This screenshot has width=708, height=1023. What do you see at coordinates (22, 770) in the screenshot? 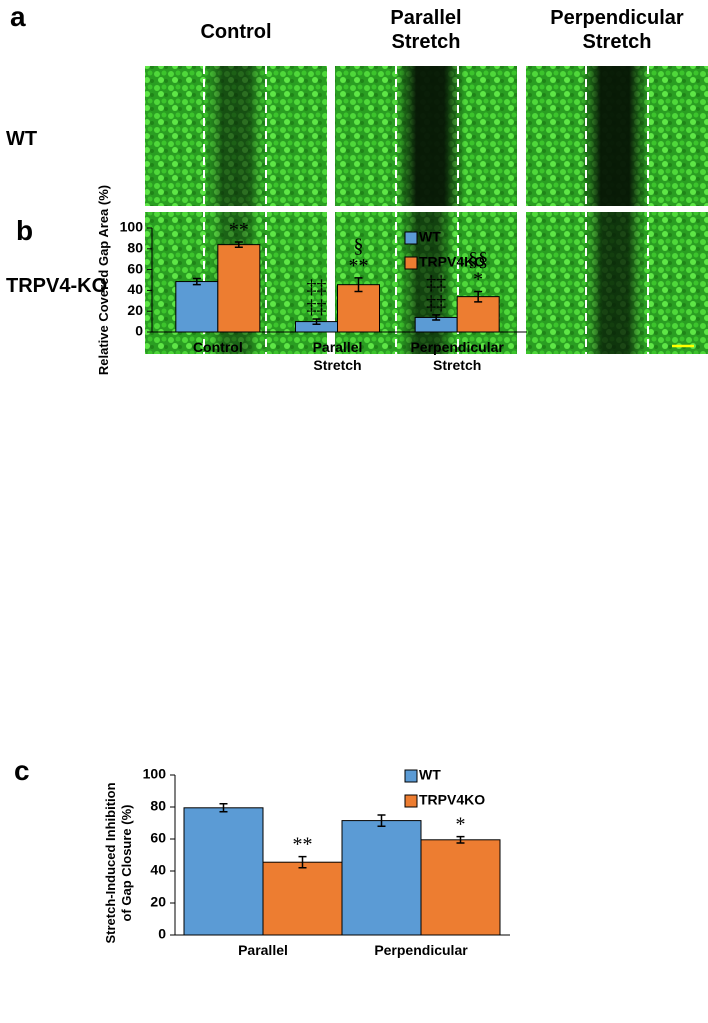
I see `panel-label: c` at bounding box center [22, 770].